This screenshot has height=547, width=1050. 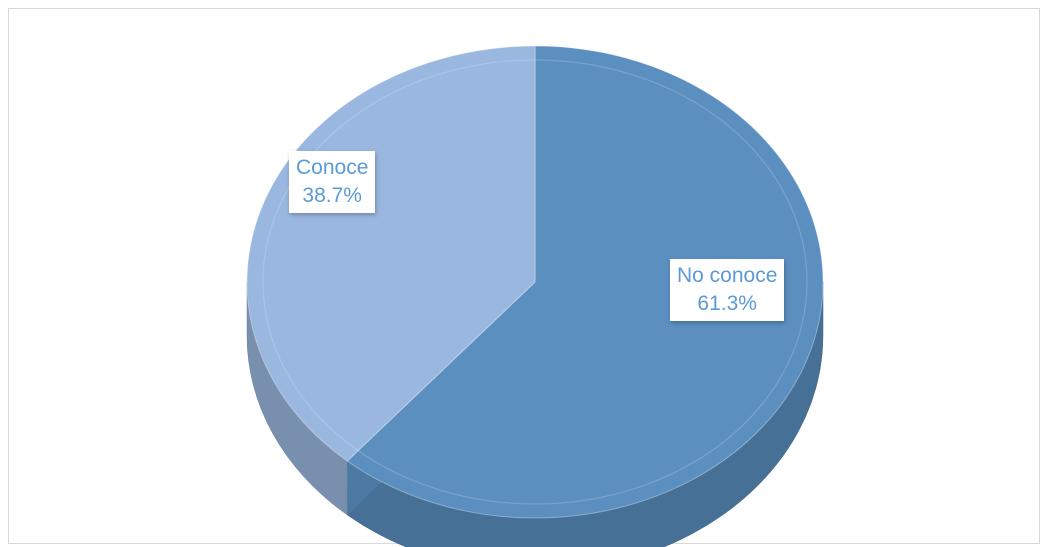 I want to click on data-label-value: 61.3%, so click(x=727, y=303).